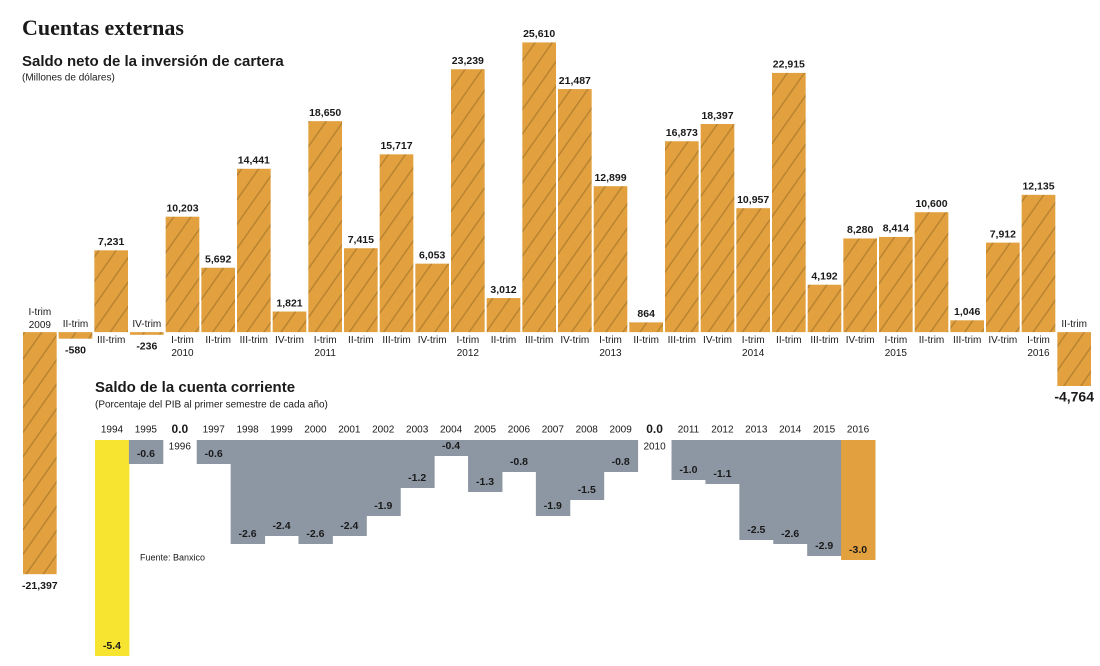 This screenshot has width=1100, height=666. I want to click on value-label: 16,873, so click(682, 133).